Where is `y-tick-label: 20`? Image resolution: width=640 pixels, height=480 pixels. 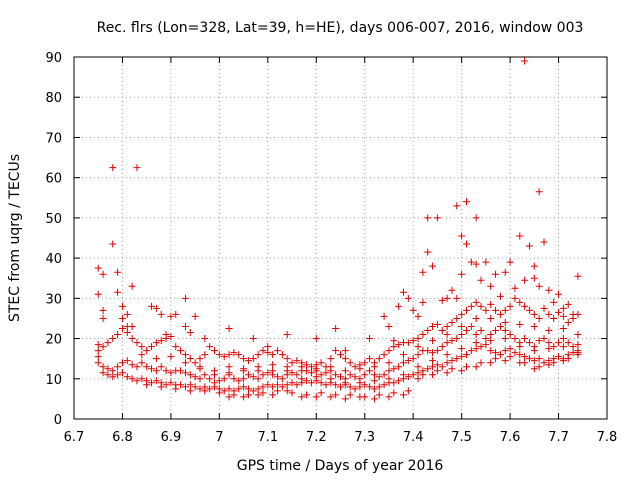 y-tick-label: 20 is located at coordinates (53, 340).